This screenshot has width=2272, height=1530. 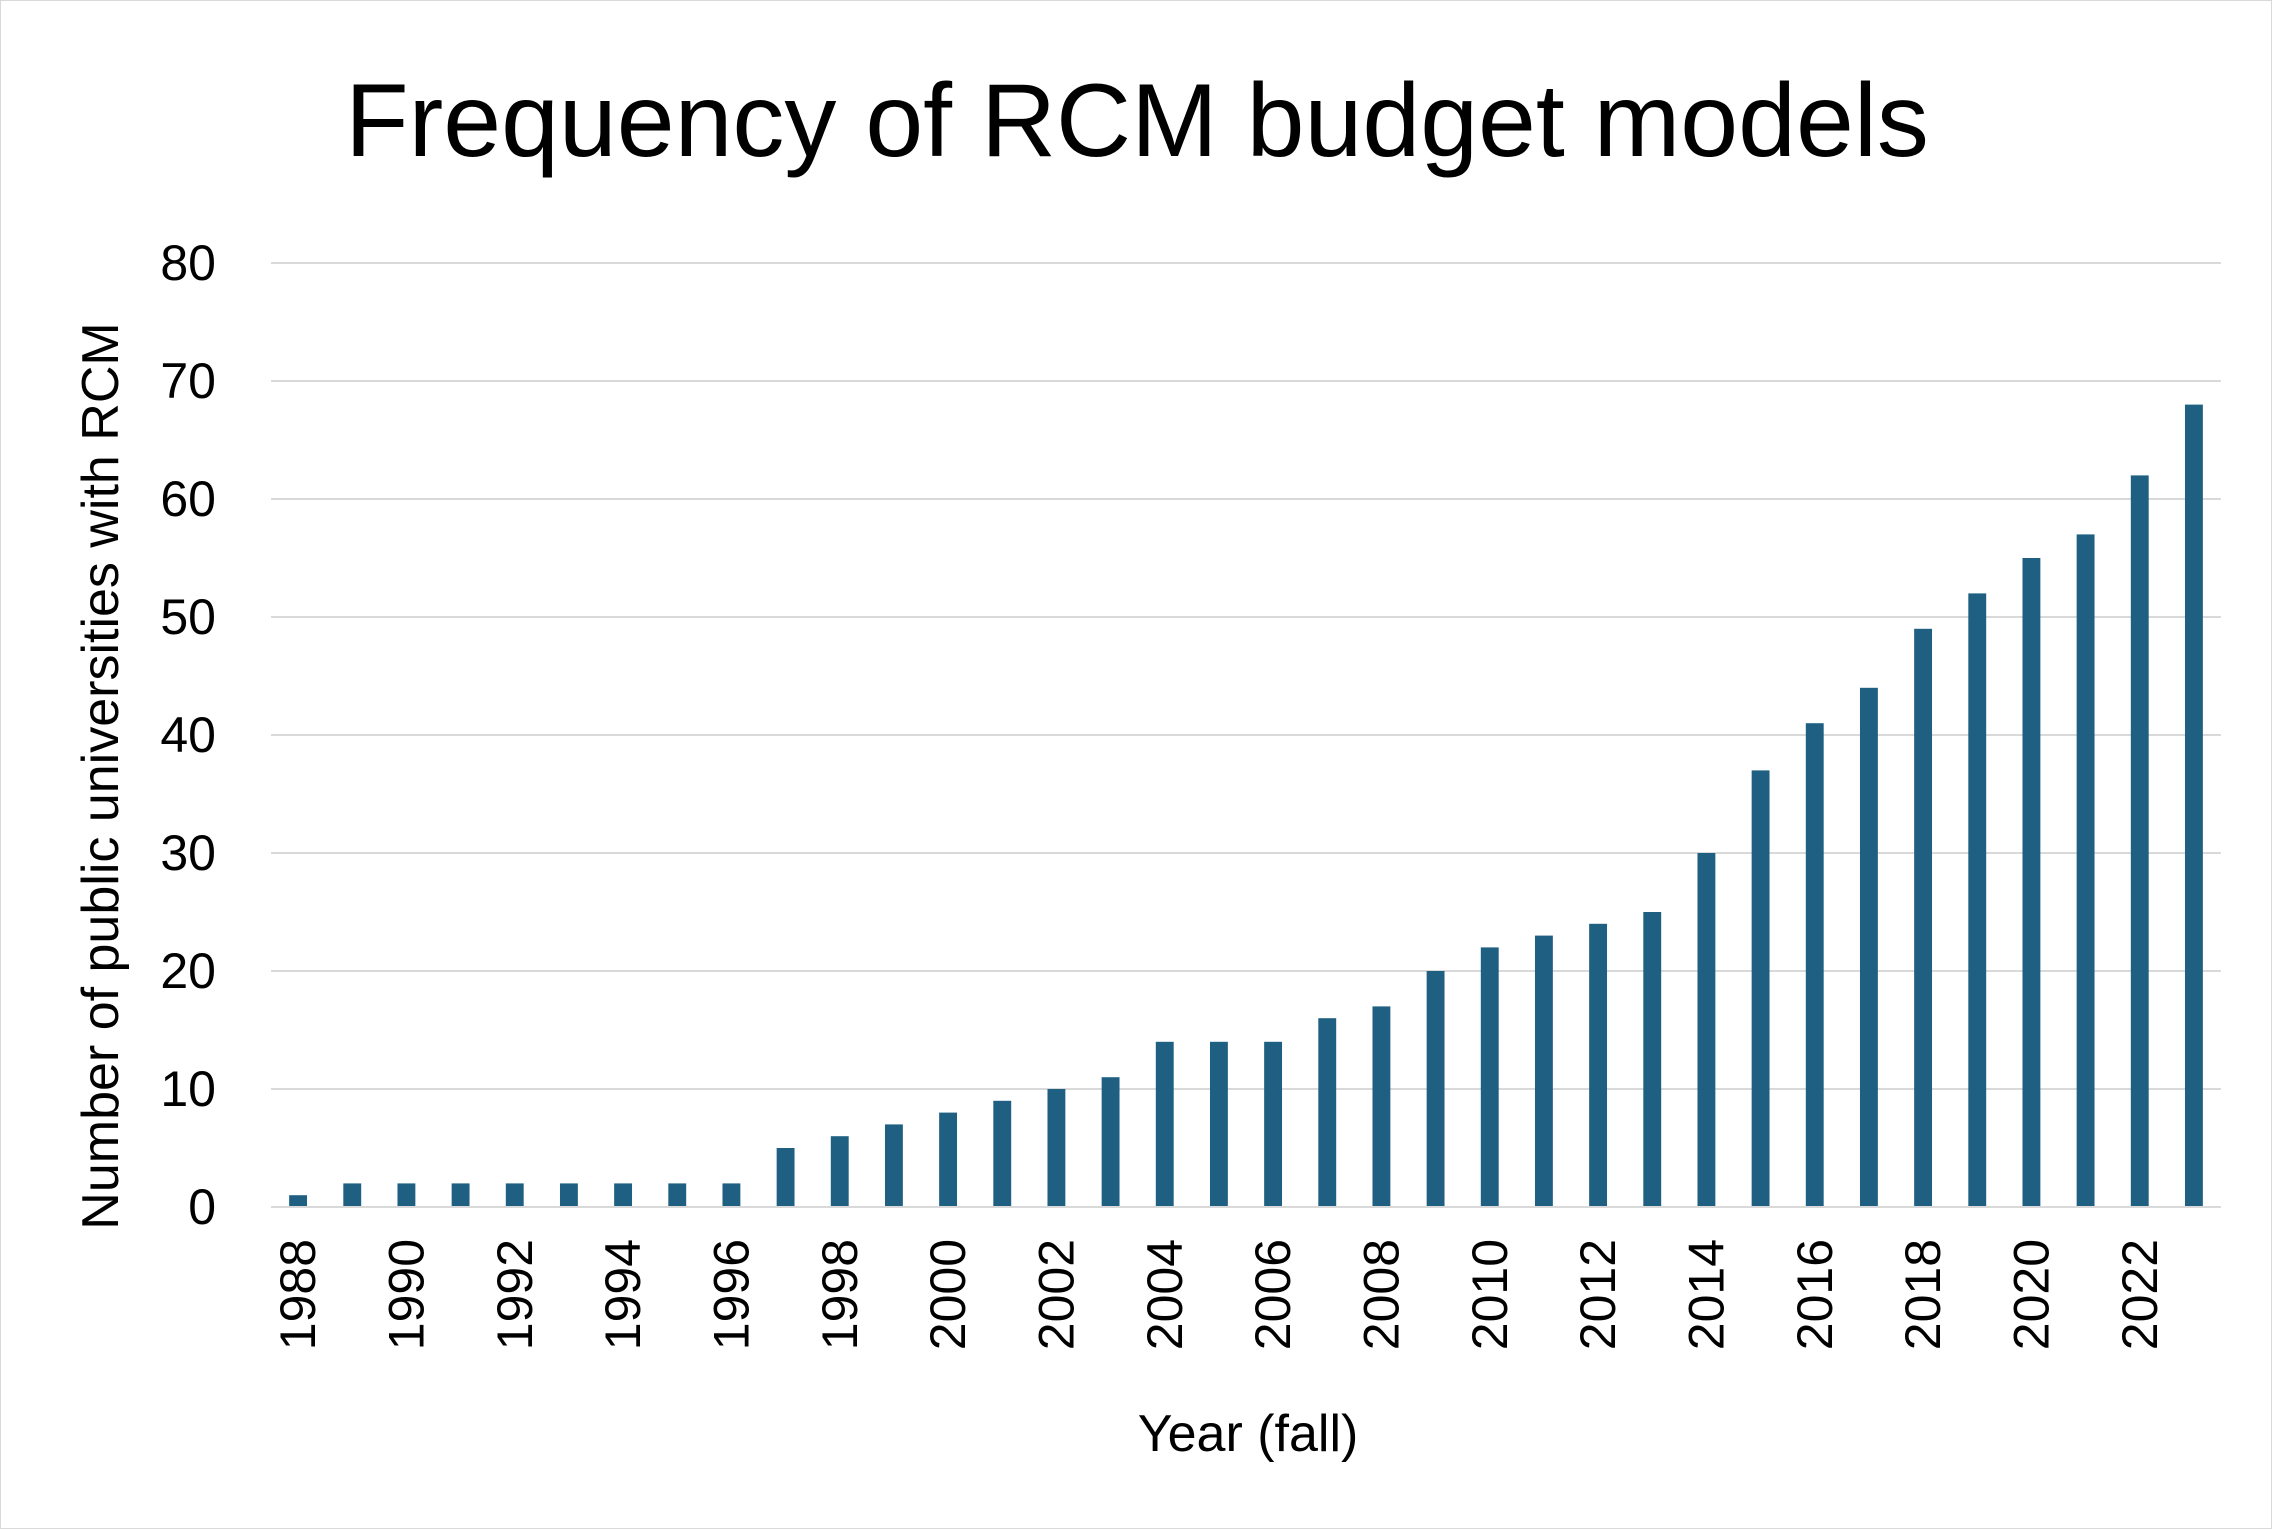 I want to click on bar-2007, so click(x=1327, y=1112).